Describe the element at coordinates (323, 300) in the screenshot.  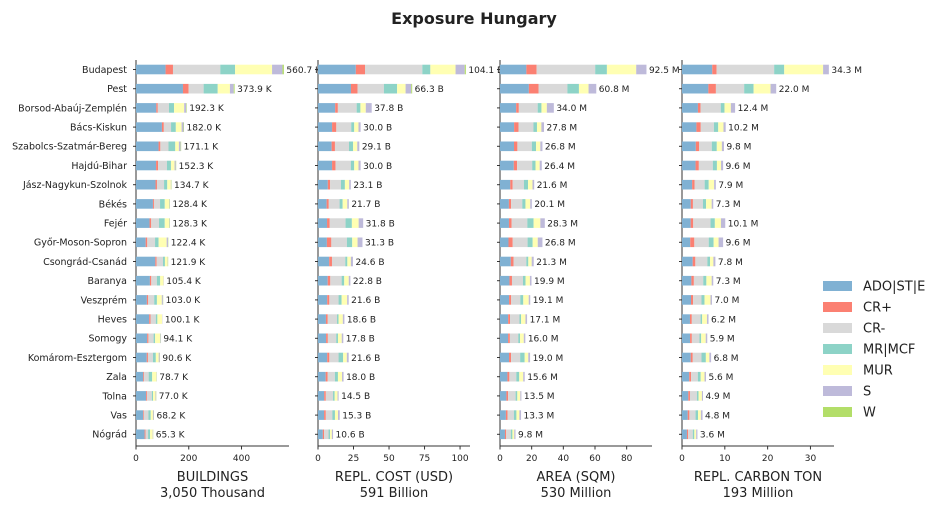
I see `bar-segment-ado-st-e-veszprem` at that location.